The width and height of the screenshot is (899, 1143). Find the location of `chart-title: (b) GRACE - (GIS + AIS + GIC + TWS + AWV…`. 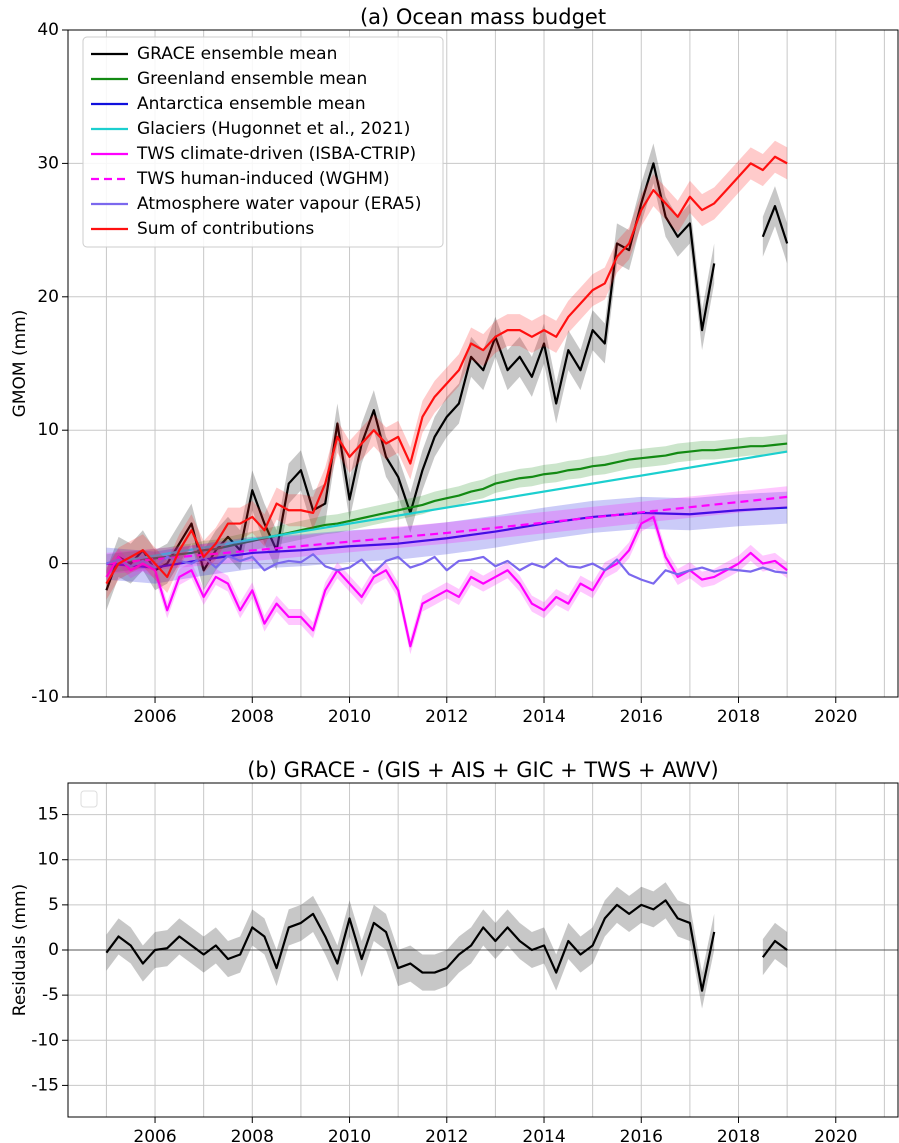

chart-title: (b) GRACE - (GIS + AIS + GIC + TWS + AWV… is located at coordinates (483, 770).